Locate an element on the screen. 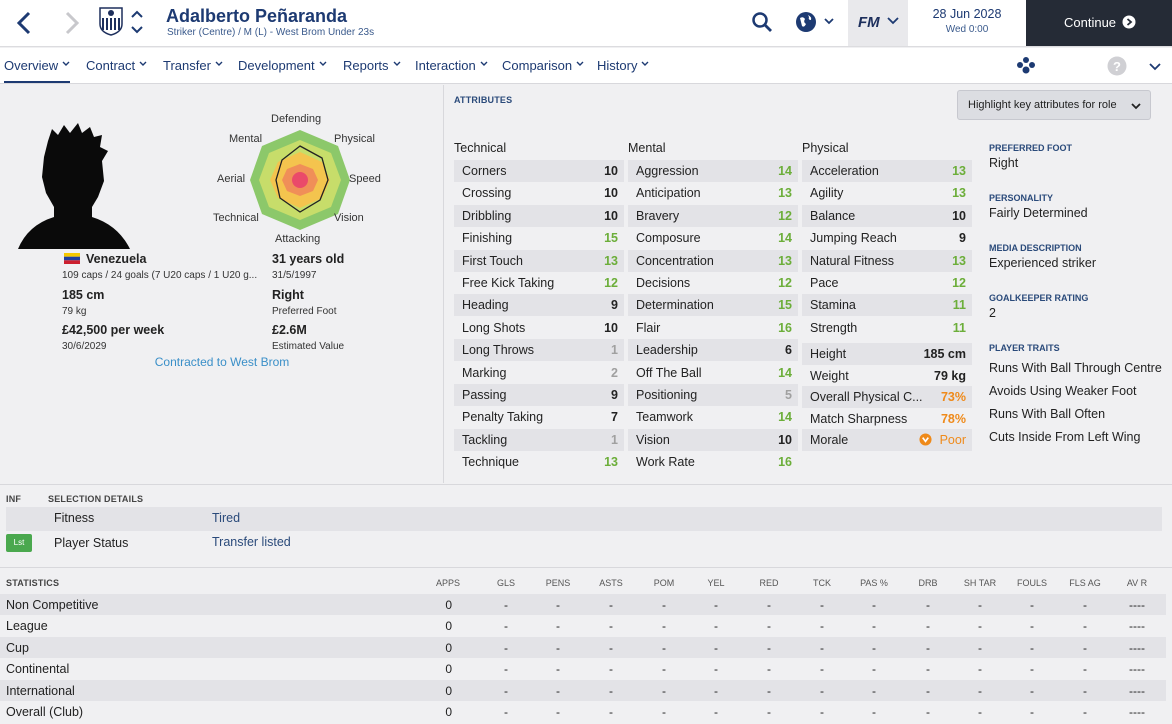 This screenshot has height=724, width=1172. tab-reports: Reports is located at coordinates (372, 65).